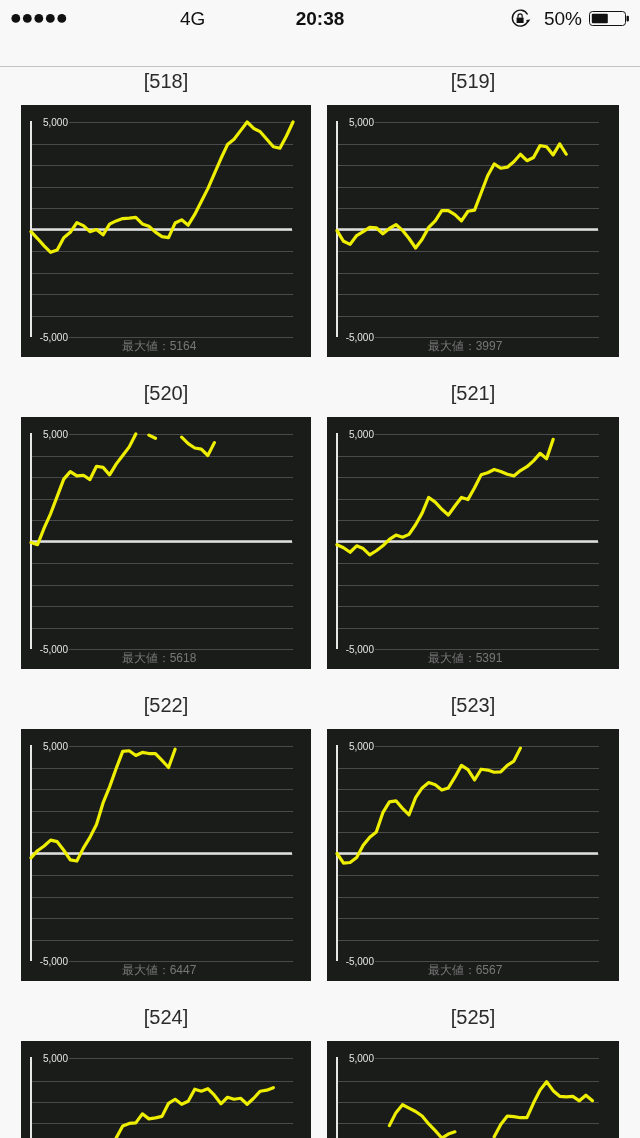  I want to click on text: 50%, so click(563, 18).